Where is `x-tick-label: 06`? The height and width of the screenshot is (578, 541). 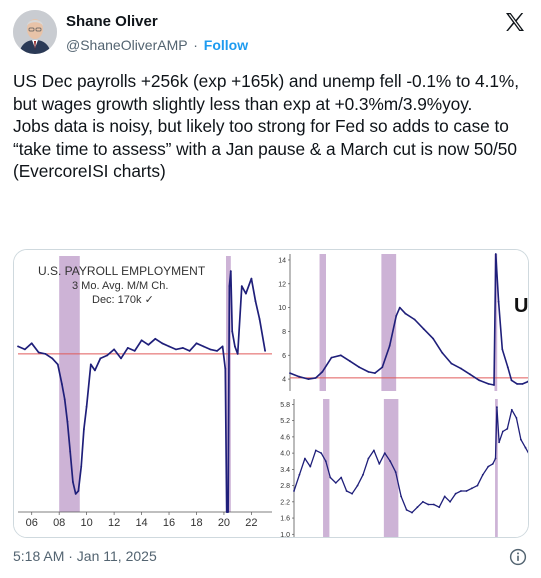 x-tick-label: 06 is located at coordinates (32, 523).